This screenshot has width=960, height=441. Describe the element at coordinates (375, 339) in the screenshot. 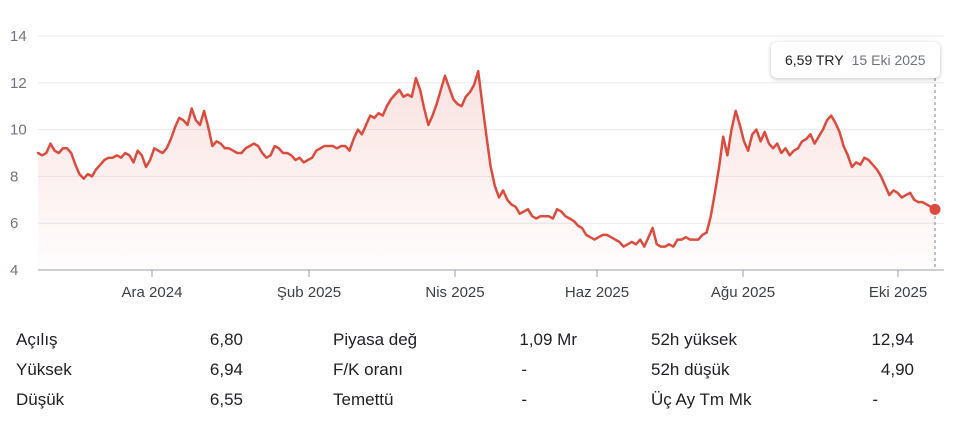

I see `stat-label-market-cap: Piyasa değ` at that location.